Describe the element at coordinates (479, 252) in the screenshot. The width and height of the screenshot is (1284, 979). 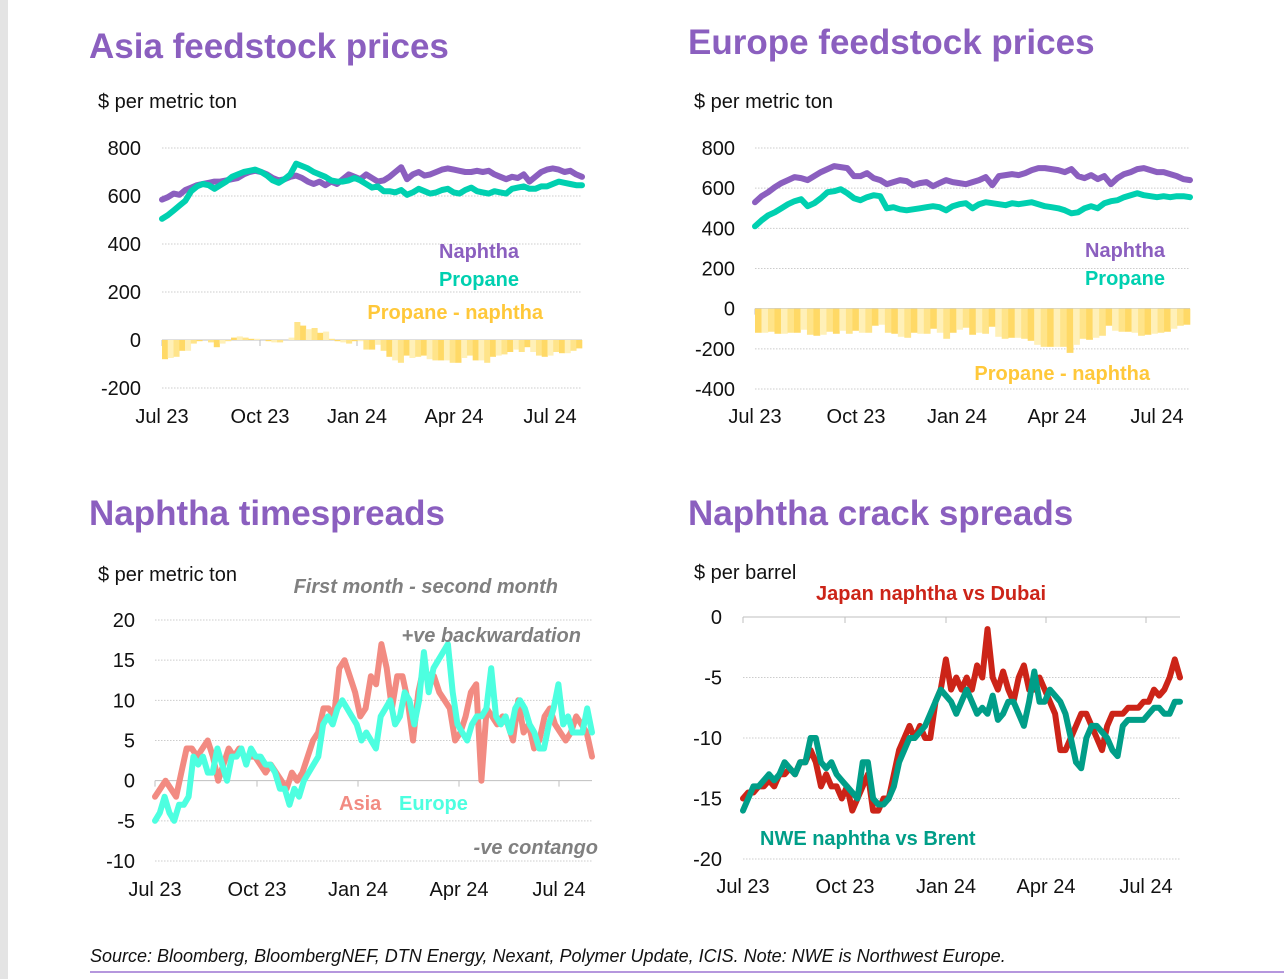
I see `asia-legend-naphtha: Naphtha` at that location.